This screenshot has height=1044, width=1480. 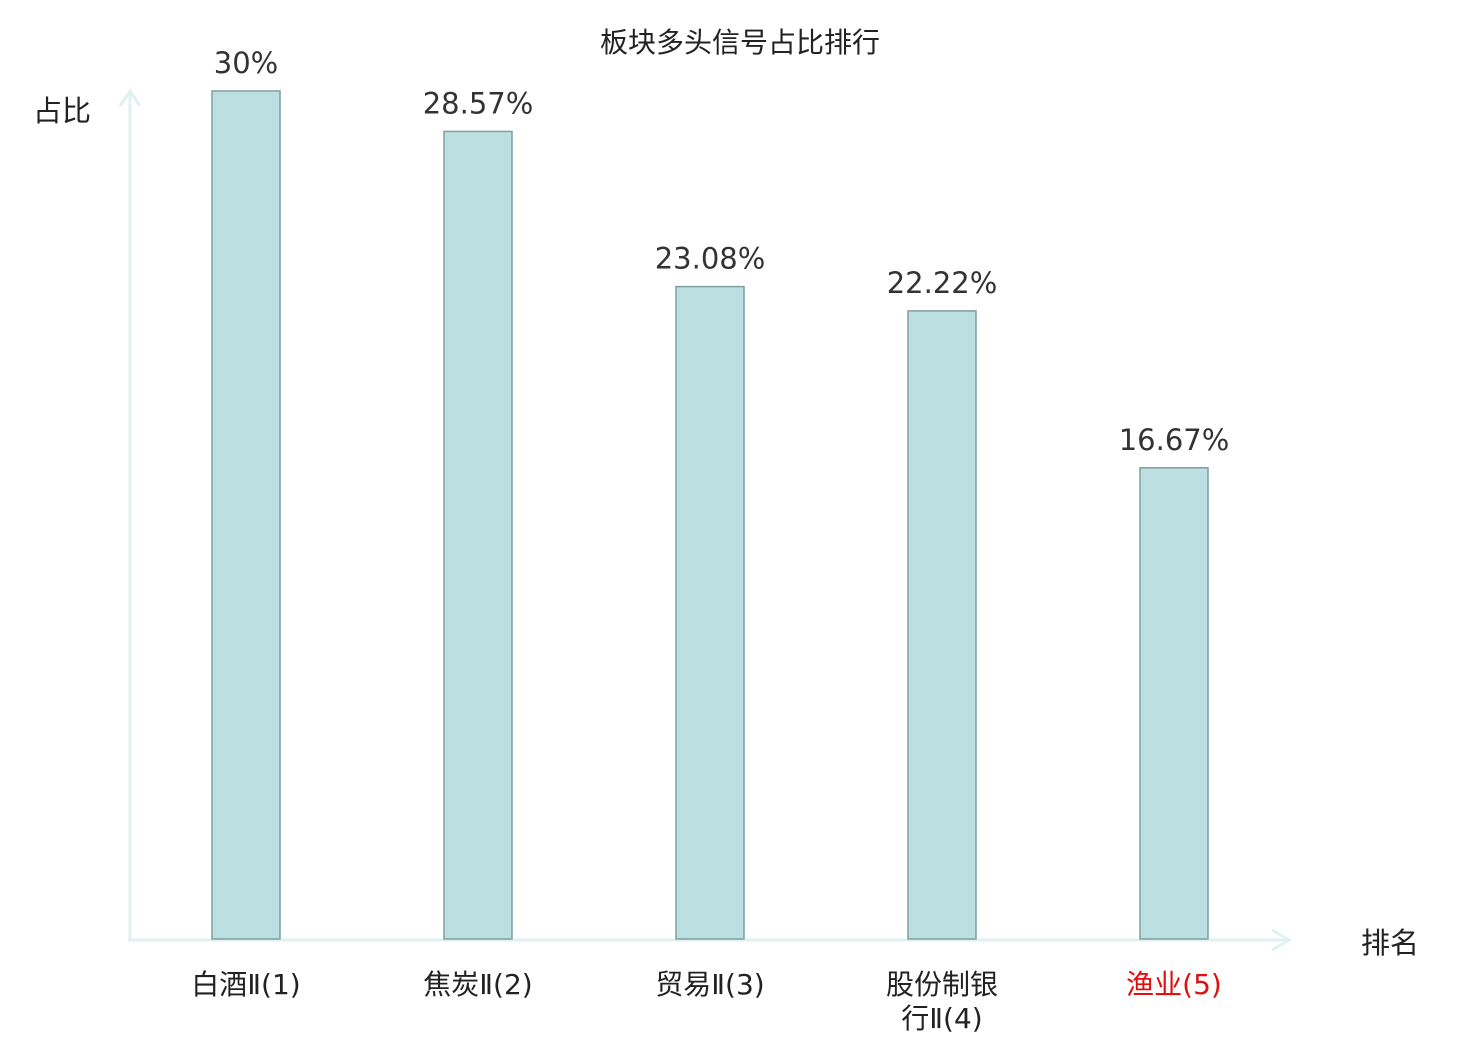 What do you see at coordinates (1174, 984) in the screenshot?
I see `category-label-5: 渔业(5)` at bounding box center [1174, 984].